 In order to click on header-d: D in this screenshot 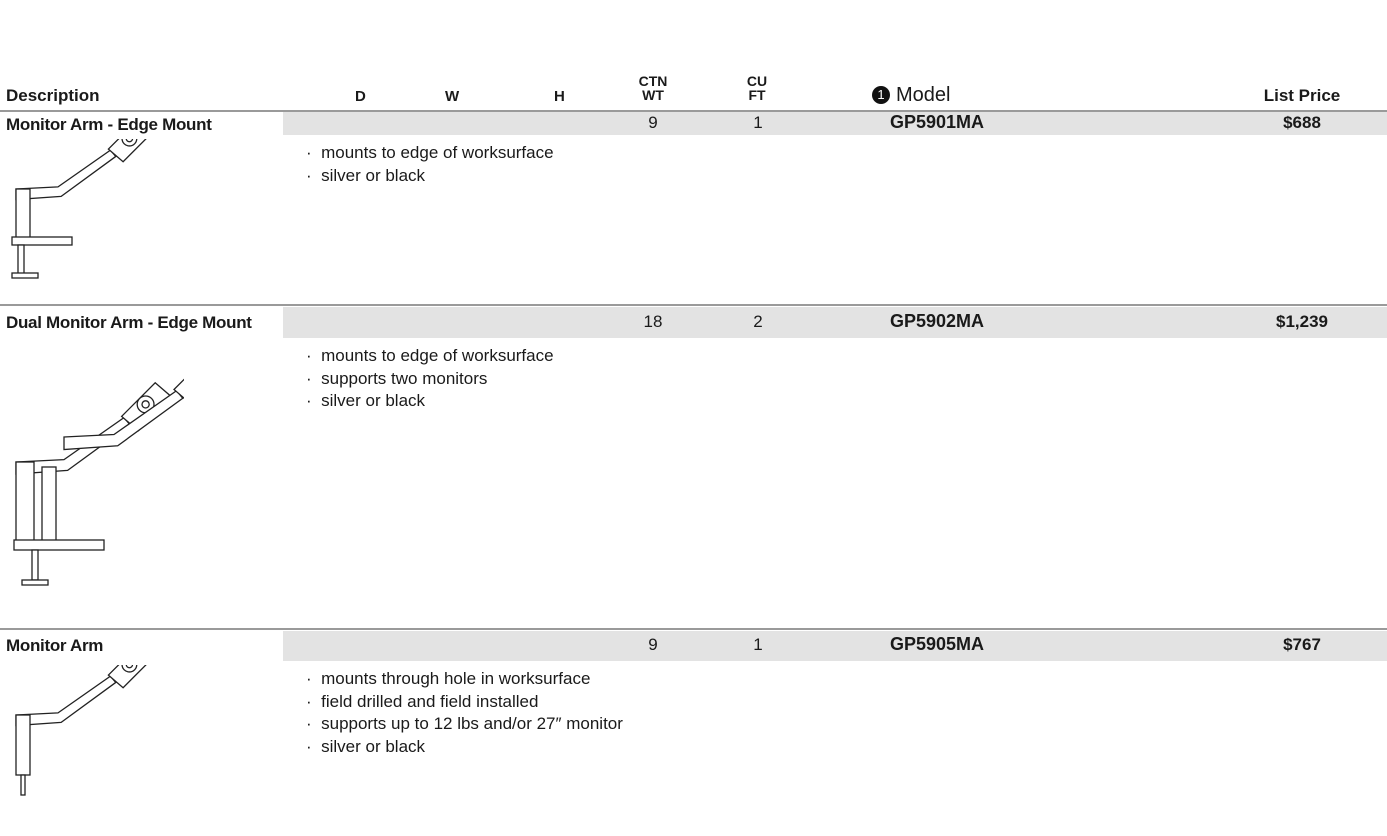, I will do `click(360, 96)`.